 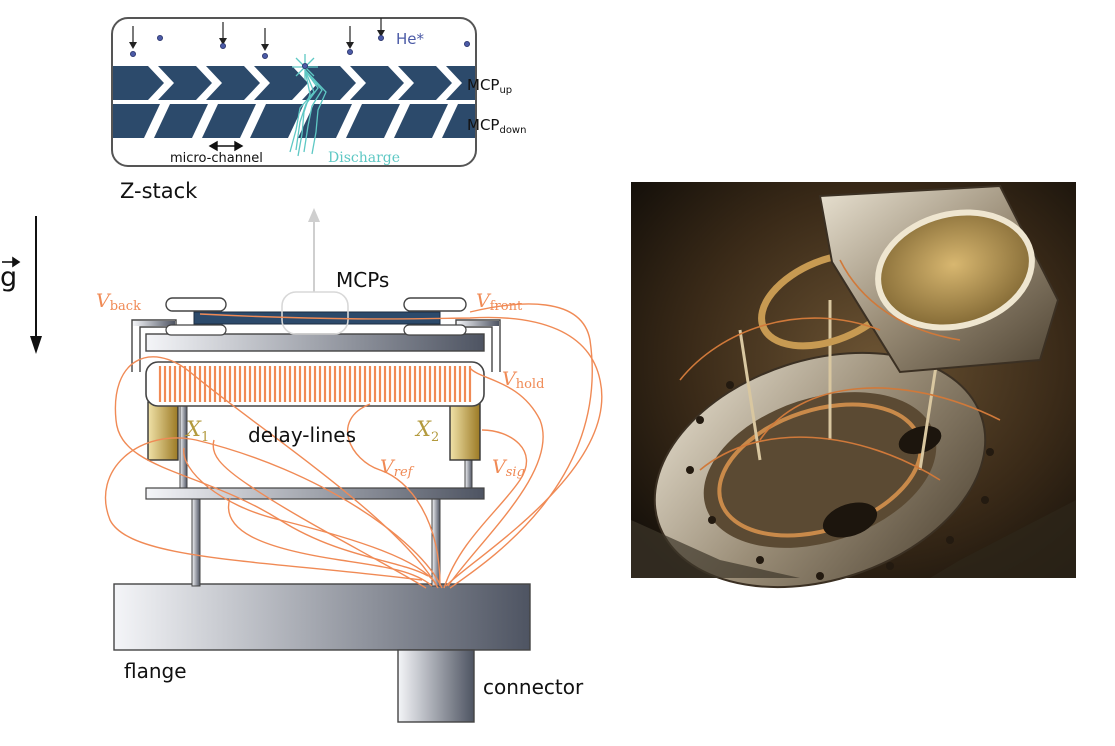 I want to click on v-back-label: Vback, so click(x=118, y=302).